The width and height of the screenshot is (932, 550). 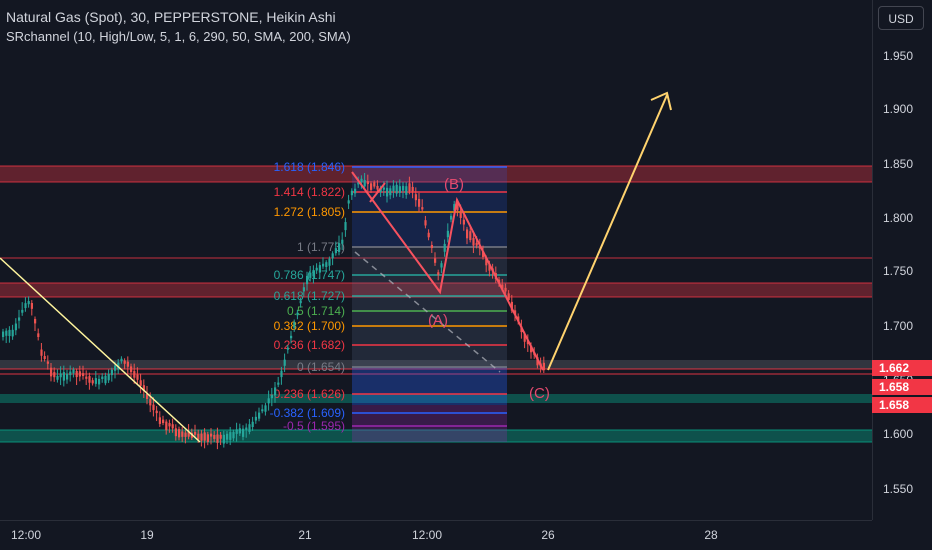 I want to click on fib-level-label: 1.272 (1.805), so click(x=309, y=212).